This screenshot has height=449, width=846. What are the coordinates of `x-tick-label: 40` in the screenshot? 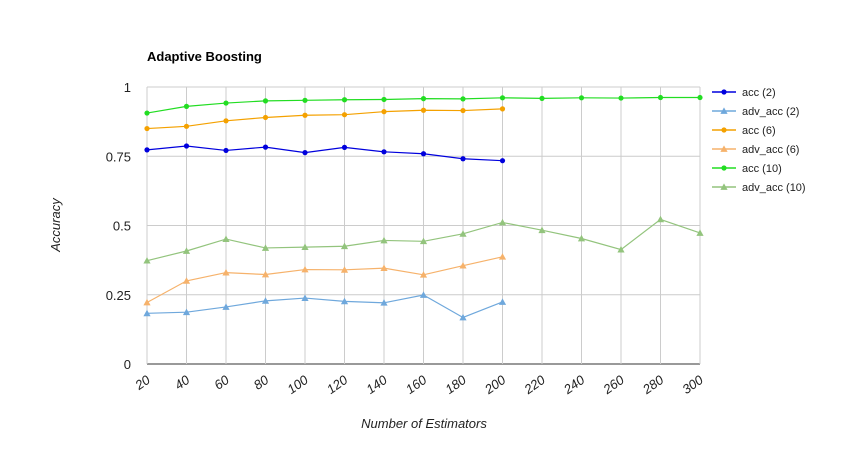 It's located at (182, 382).